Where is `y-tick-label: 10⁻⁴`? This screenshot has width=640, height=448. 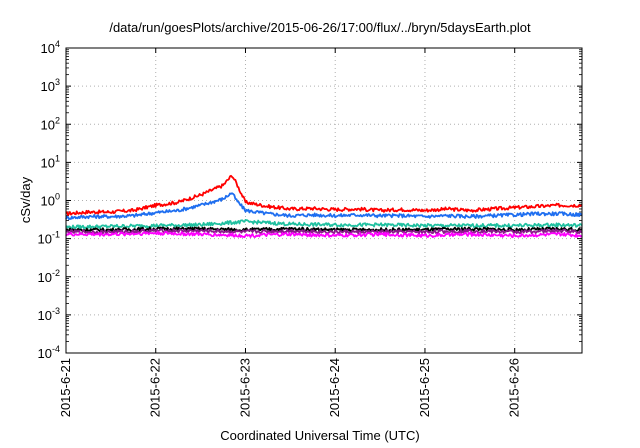 y-tick-label: 10⁻⁴ is located at coordinates (49, 352).